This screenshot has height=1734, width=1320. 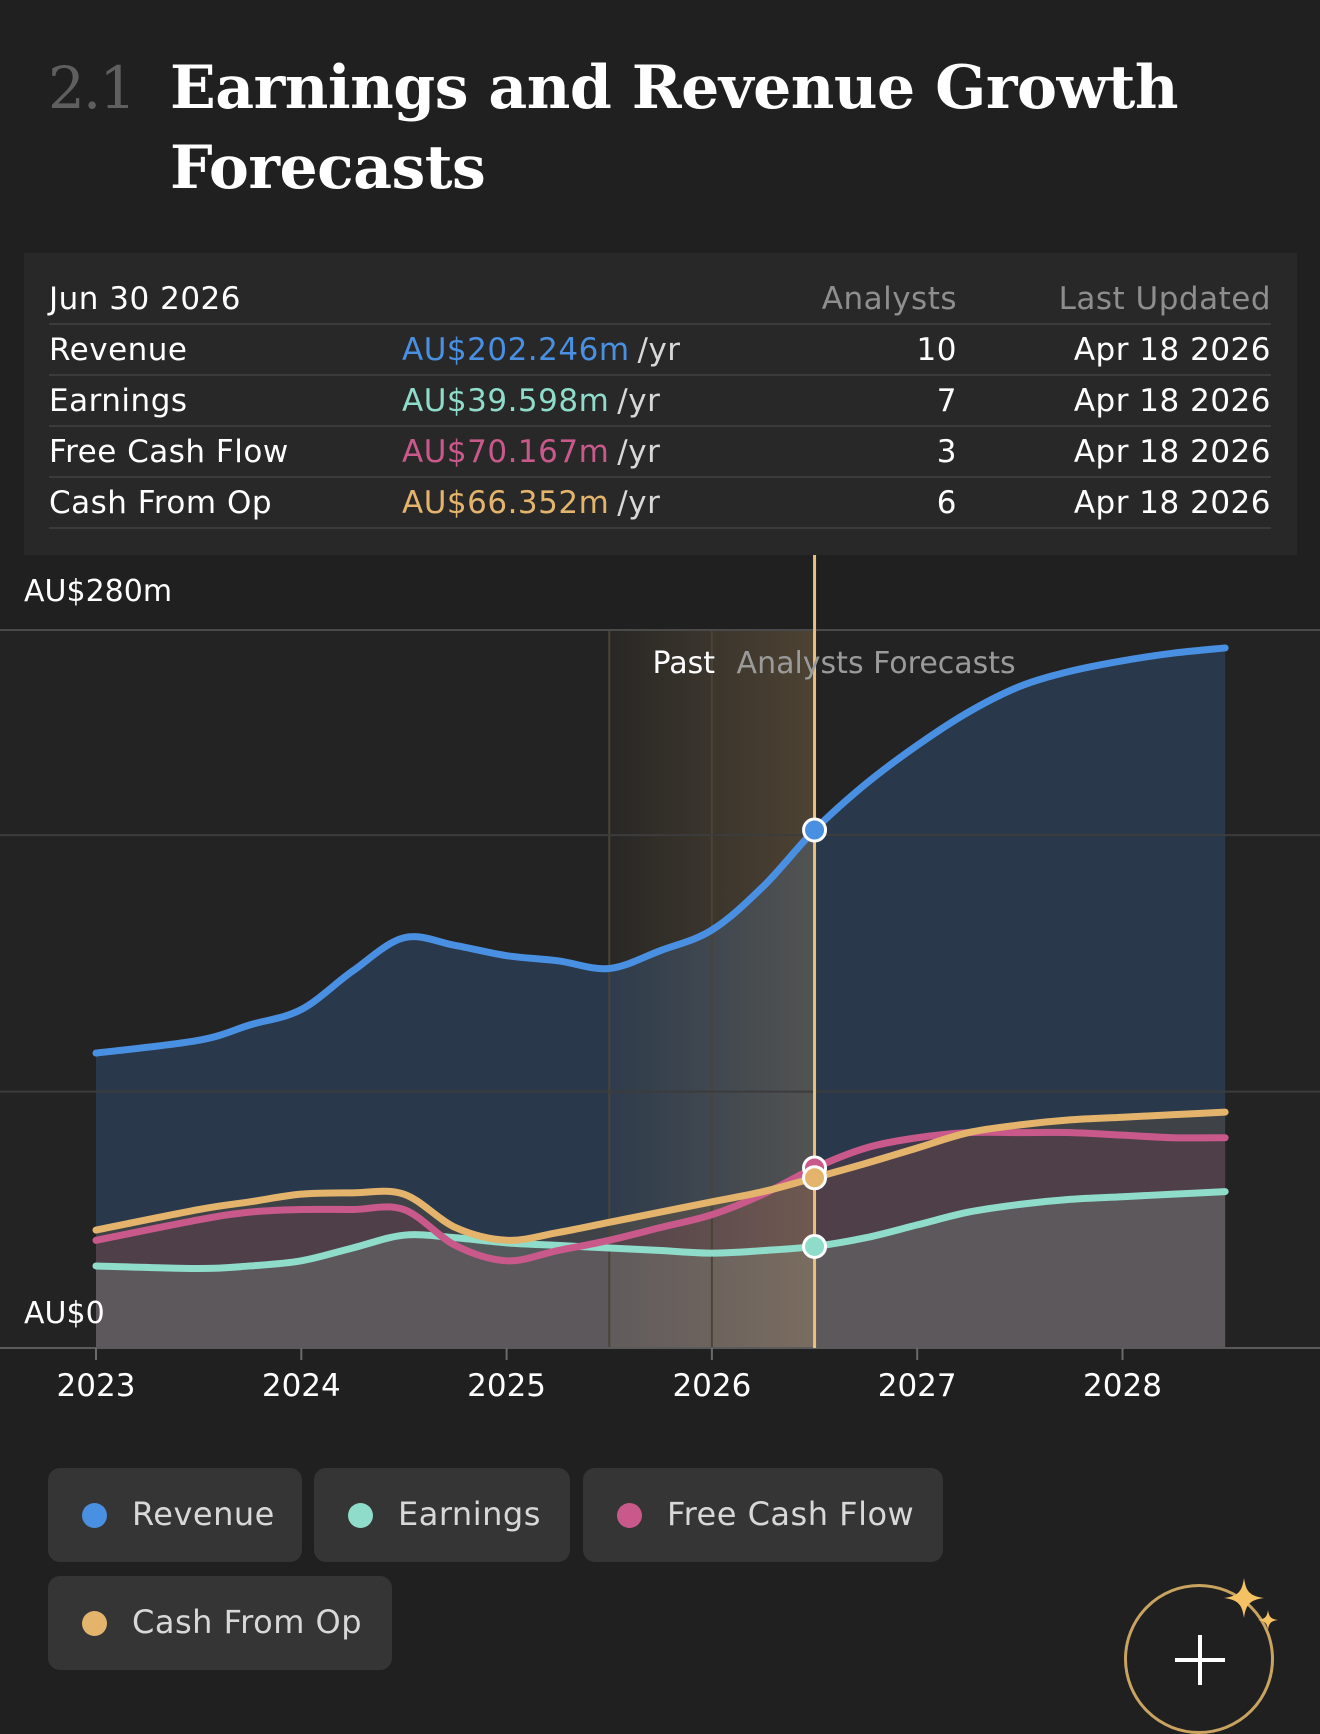 I want to click on row-value-wrap: AU$39.598m/yr, so click(x=531, y=401).